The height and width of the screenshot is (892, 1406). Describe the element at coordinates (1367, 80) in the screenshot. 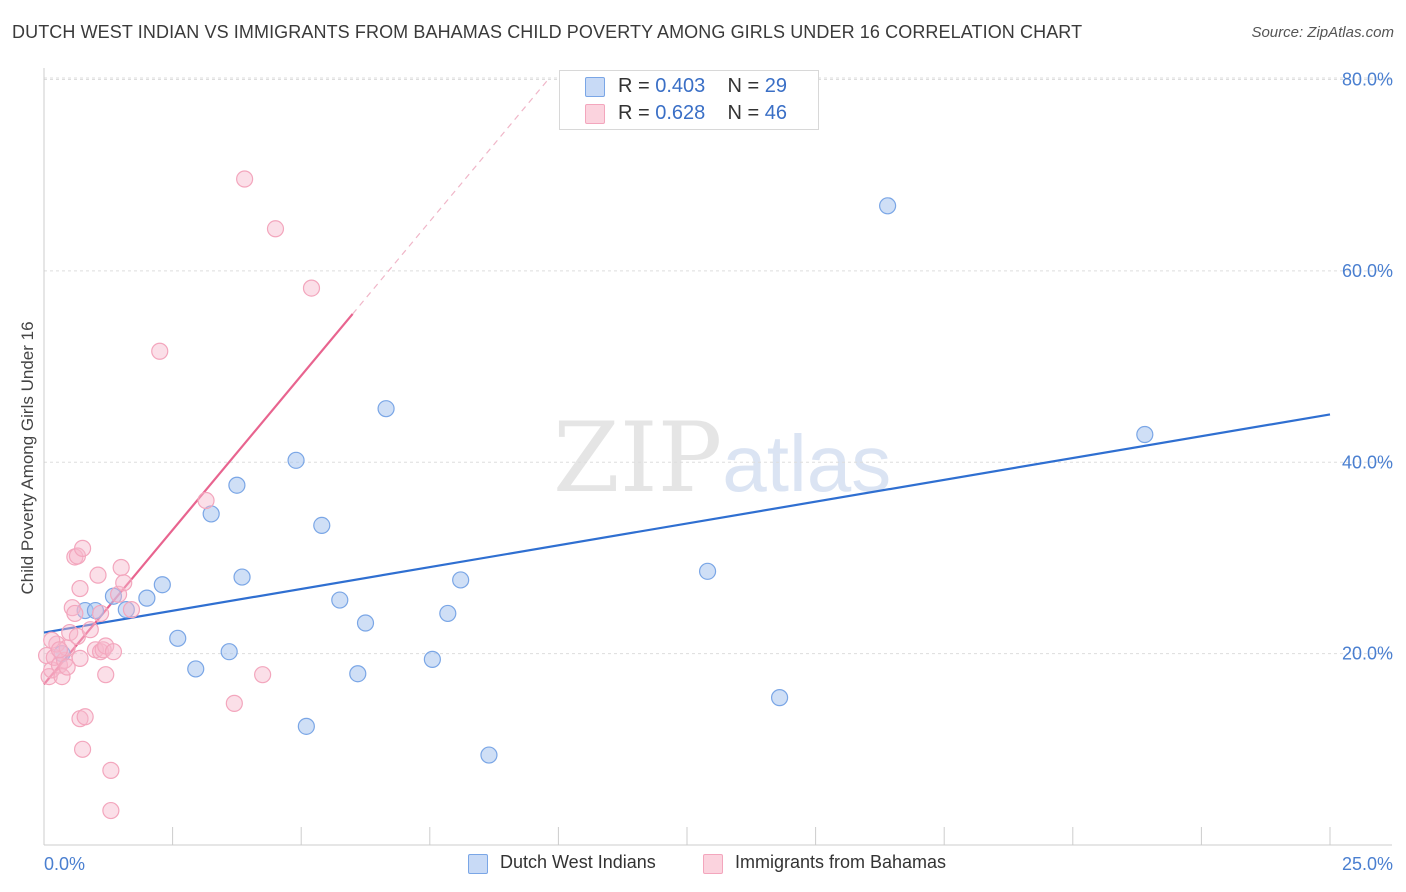

I see `y-tick-label: 80.0%` at that location.